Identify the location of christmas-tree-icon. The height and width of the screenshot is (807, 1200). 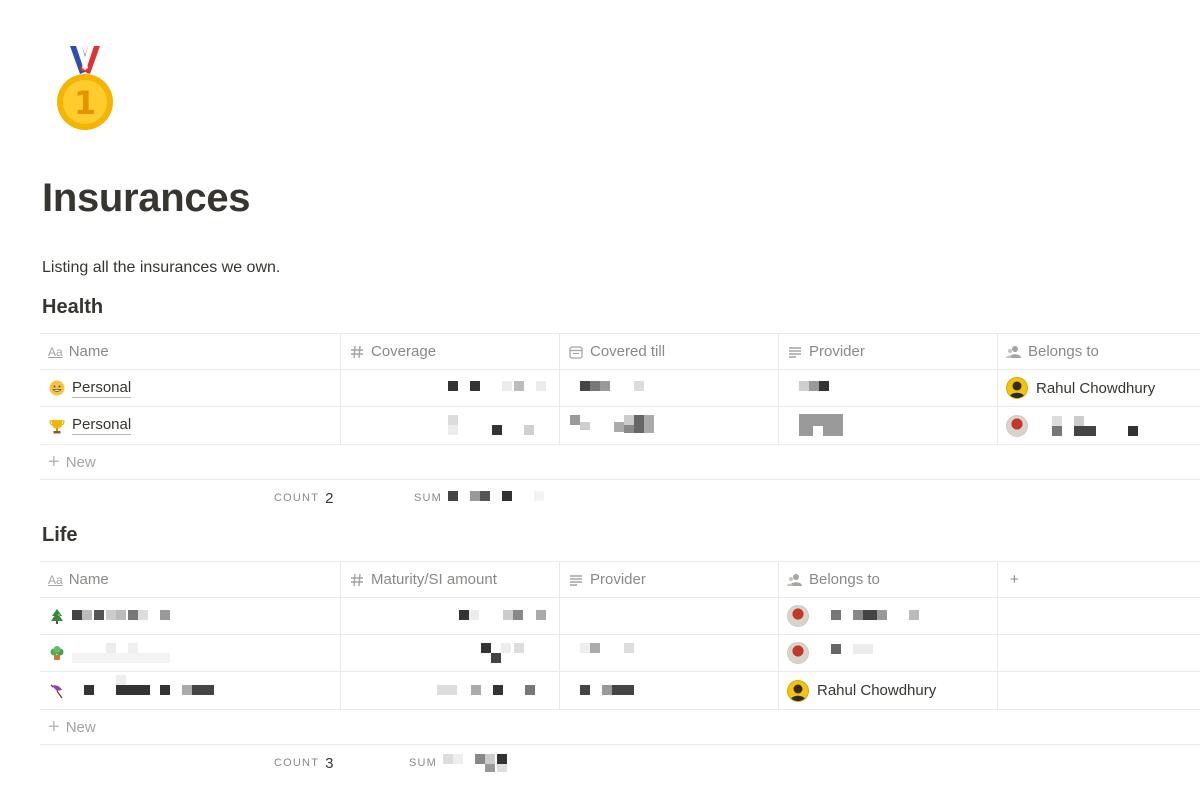
(57, 616).